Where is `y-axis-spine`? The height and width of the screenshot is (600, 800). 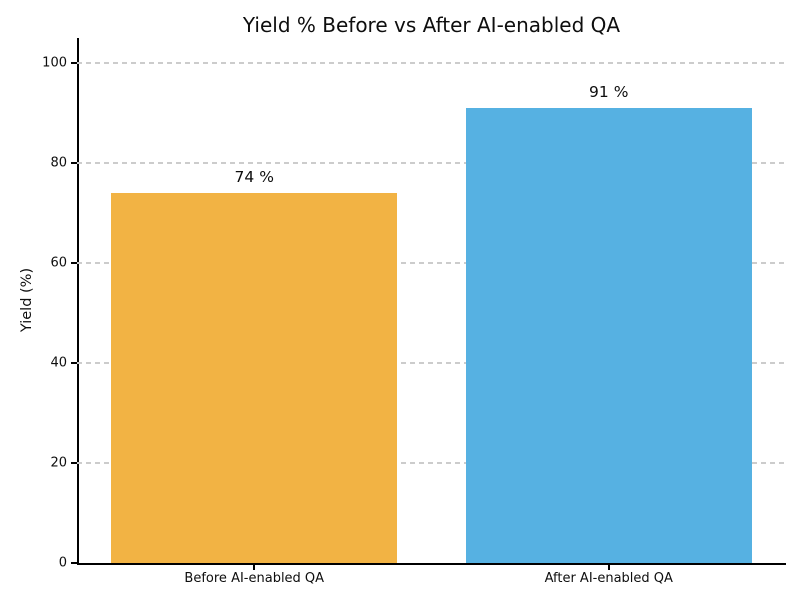
y-axis-spine is located at coordinates (78, 301).